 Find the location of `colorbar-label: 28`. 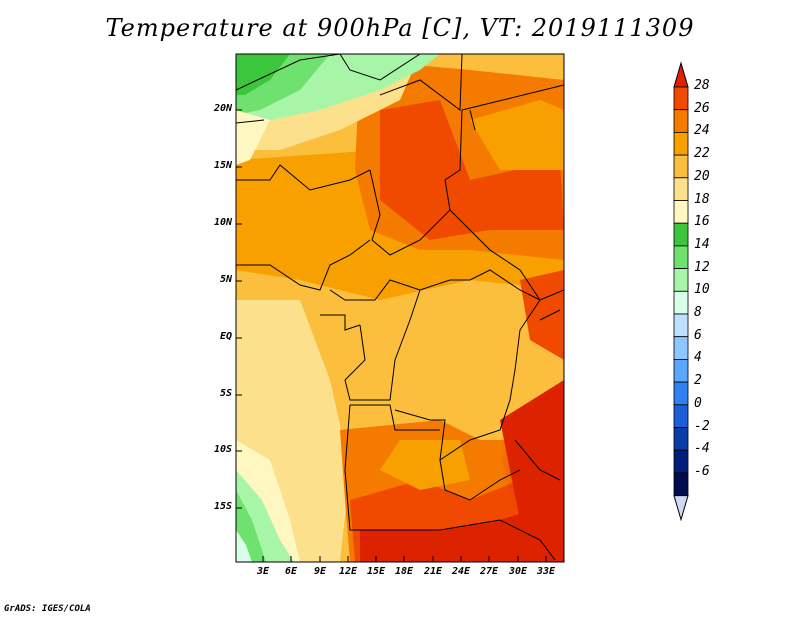

colorbar-label: 28 is located at coordinates (702, 85).